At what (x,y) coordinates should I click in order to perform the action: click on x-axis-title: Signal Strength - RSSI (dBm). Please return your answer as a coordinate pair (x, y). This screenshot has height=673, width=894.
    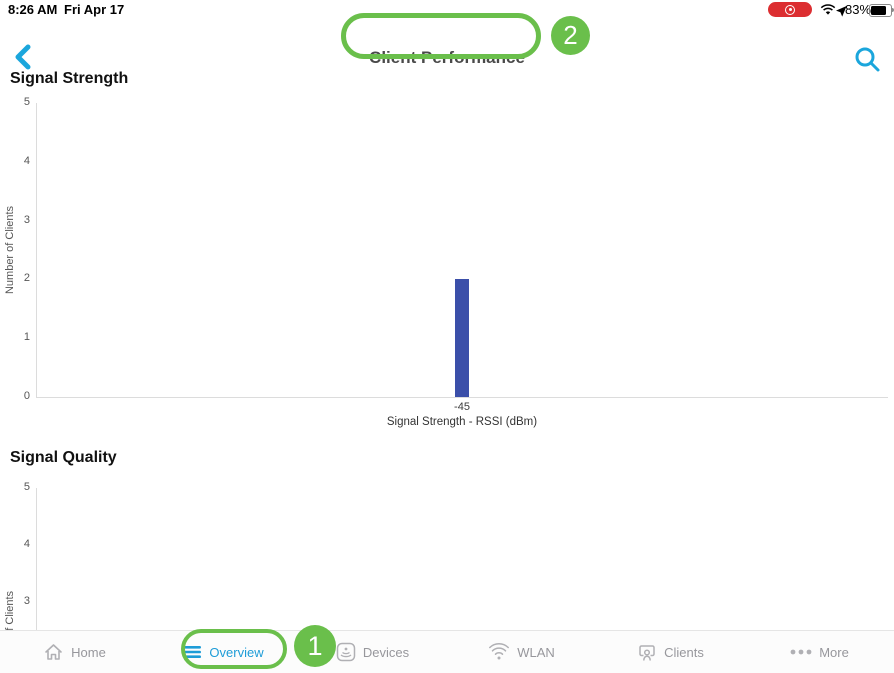
    Looking at the image, I should click on (462, 422).